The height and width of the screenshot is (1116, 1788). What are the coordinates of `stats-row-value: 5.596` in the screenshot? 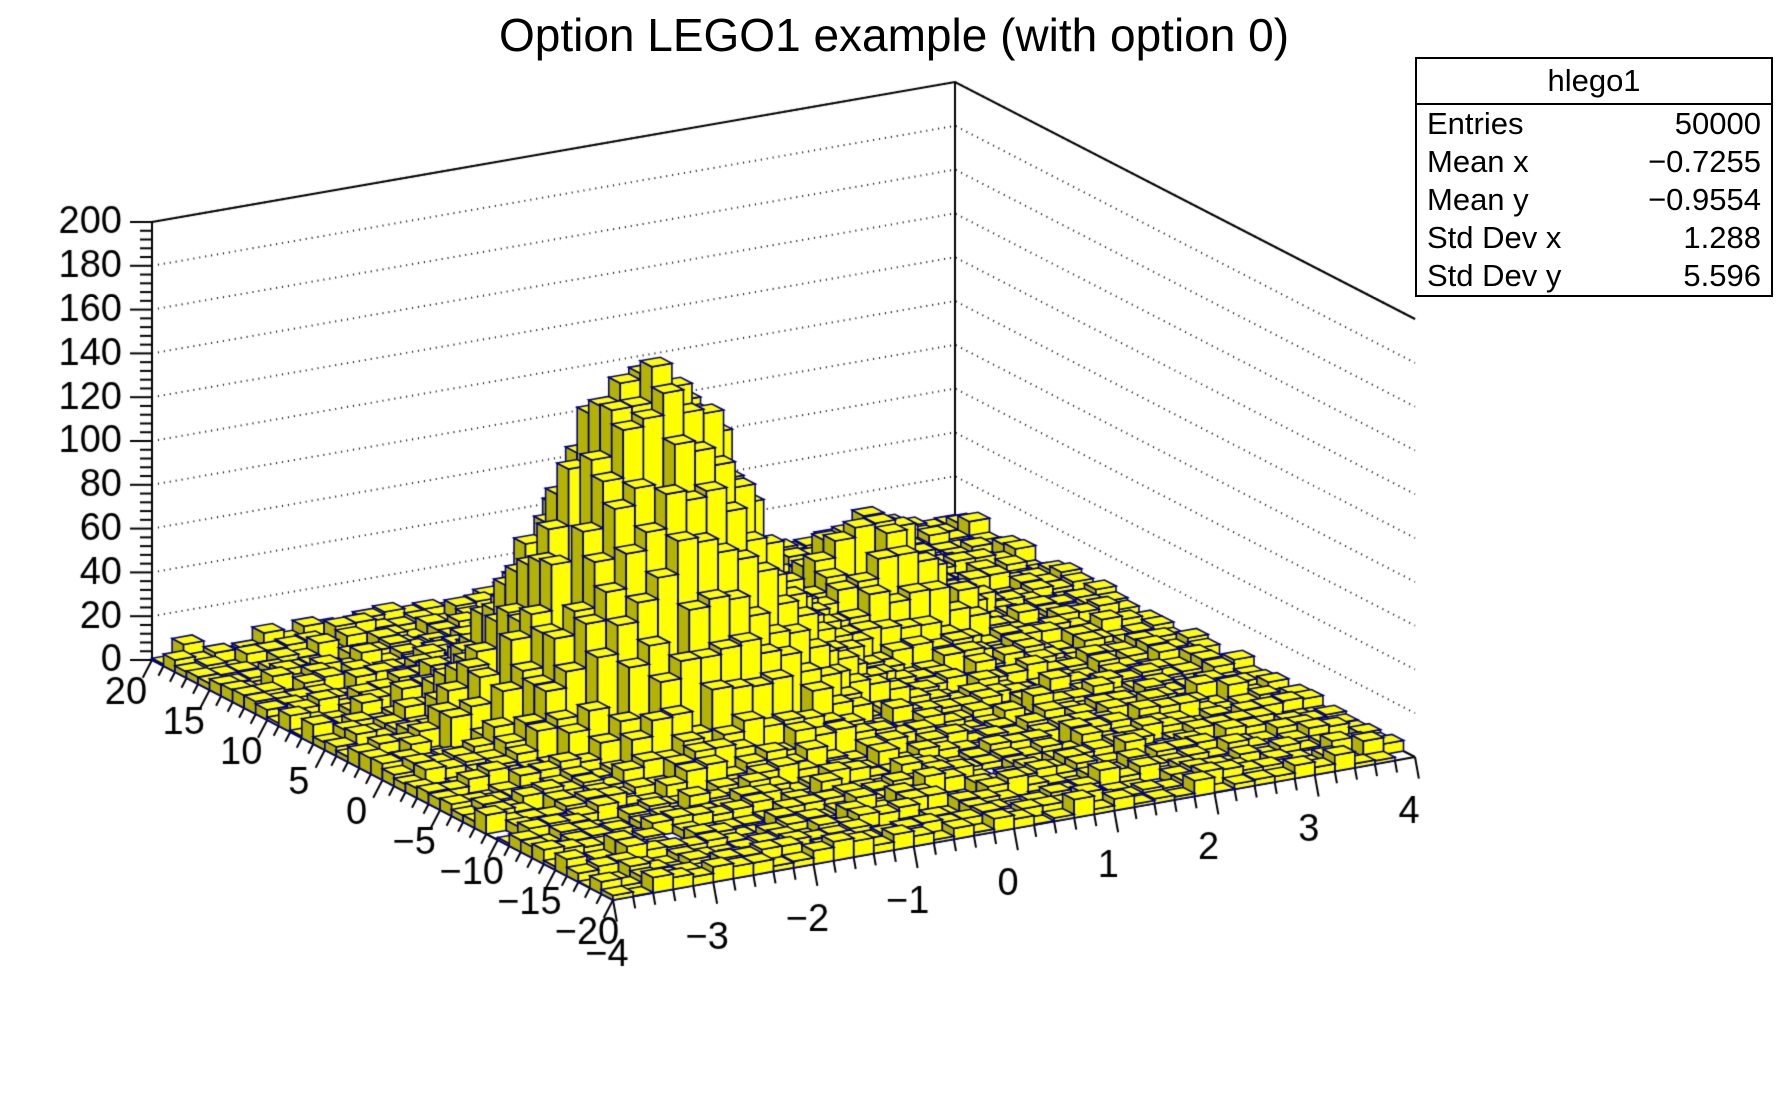 It's located at (1722, 275).